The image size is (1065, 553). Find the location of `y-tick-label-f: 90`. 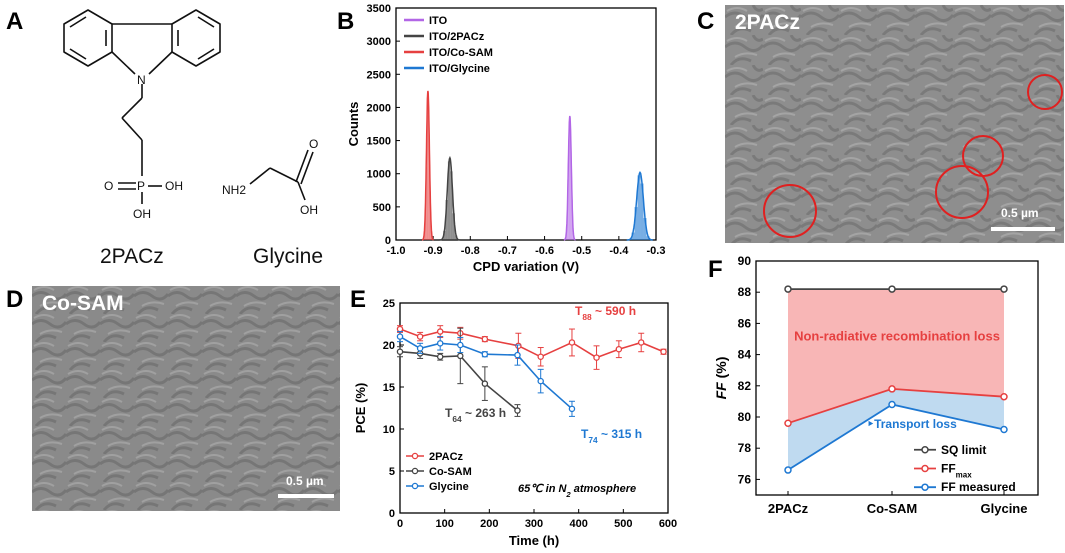

y-tick-label-f: 90 is located at coordinates (745, 261).